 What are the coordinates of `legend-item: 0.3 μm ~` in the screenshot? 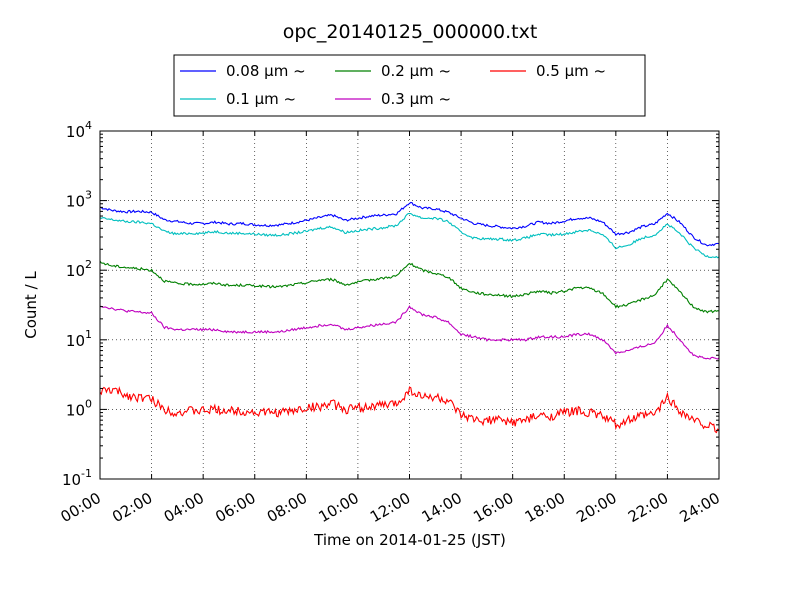 It's located at (393, 99).